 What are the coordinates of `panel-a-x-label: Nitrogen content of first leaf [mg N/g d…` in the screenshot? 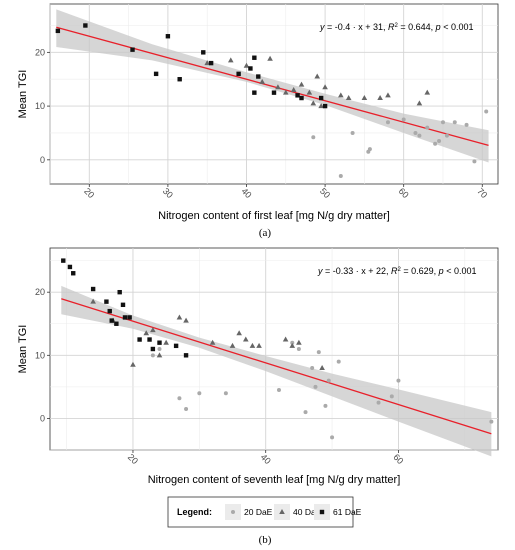 It's located at (274, 216).